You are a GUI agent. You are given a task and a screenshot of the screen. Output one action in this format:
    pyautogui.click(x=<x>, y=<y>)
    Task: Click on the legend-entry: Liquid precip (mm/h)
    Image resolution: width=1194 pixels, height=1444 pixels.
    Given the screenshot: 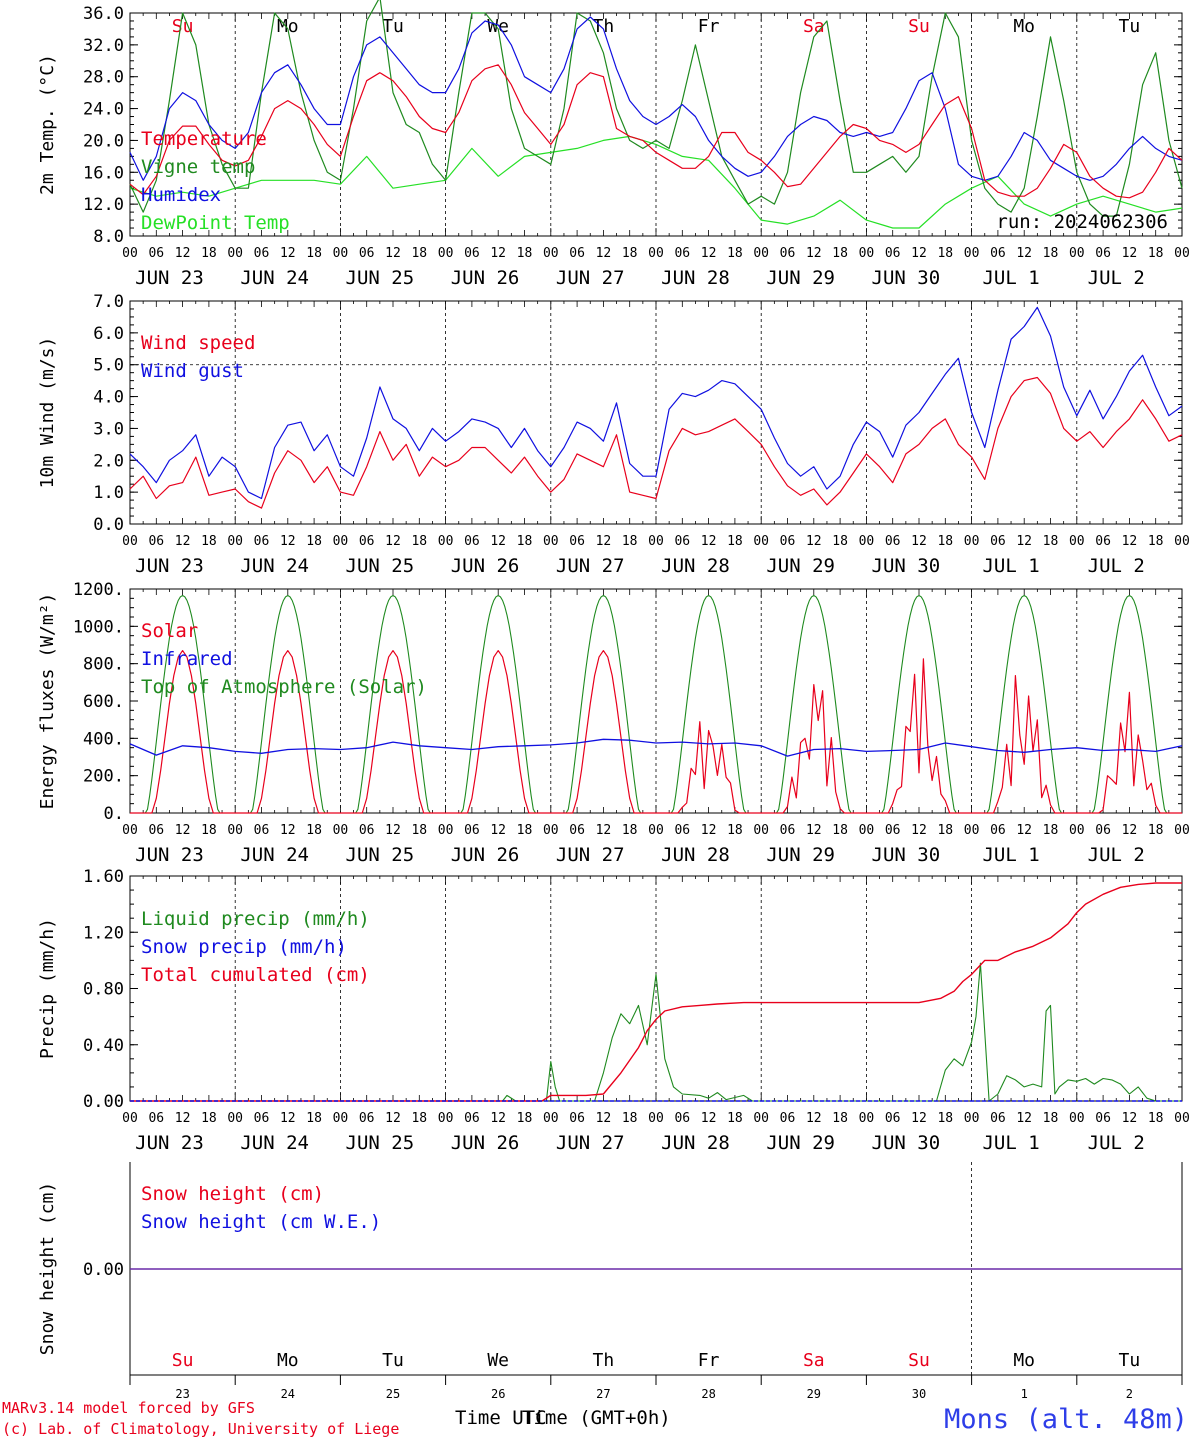 What is the action you would take?
    pyautogui.click(x=255, y=919)
    